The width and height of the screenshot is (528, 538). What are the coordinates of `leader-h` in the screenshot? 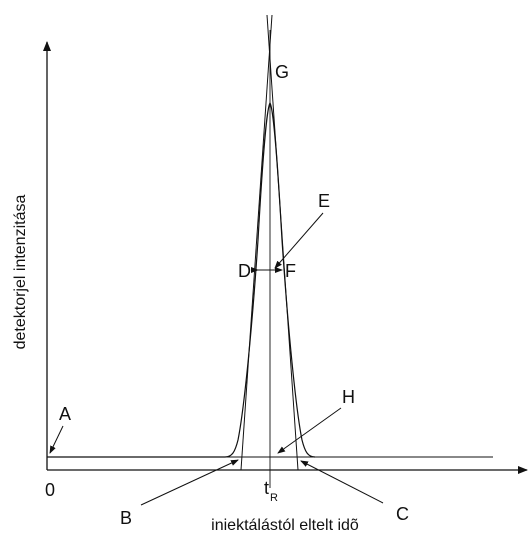 It's located at (309, 430).